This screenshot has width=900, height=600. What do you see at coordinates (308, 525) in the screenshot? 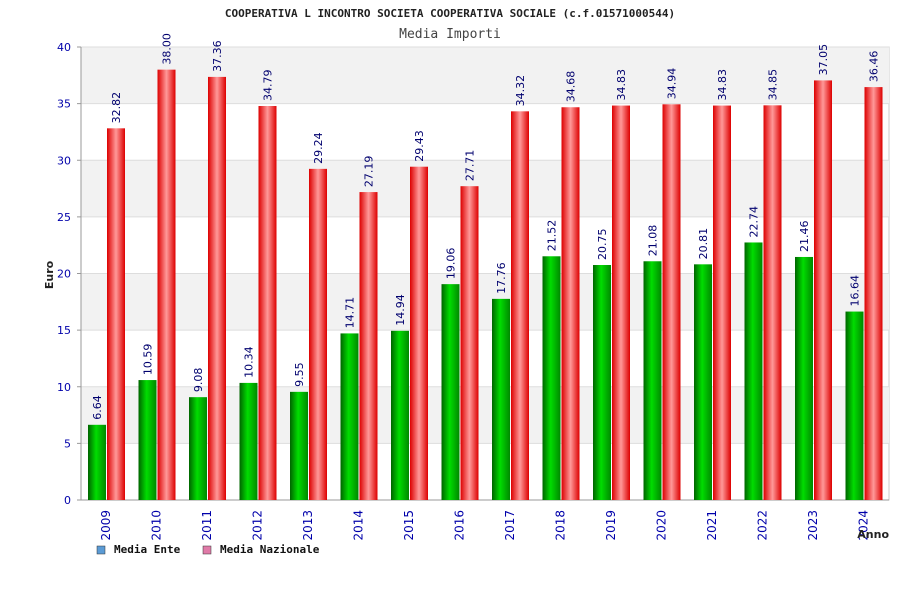
I see `x-tick-label: 2013` at bounding box center [308, 525].